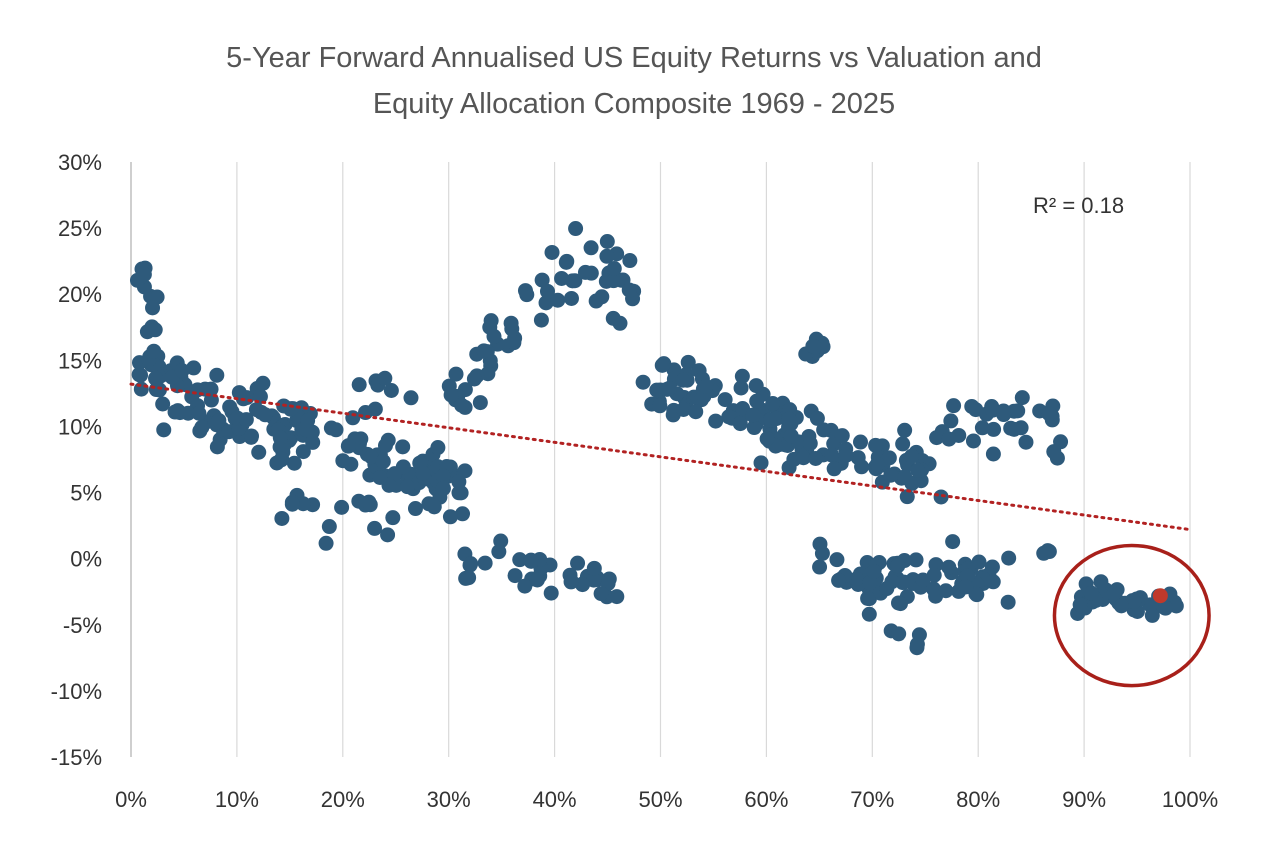 This screenshot has width=1268, height=866. What do you see at coordinates (978, 799) in the screenshot?
I see `x-tick-label: 80%` at bounding box center [978, 799].